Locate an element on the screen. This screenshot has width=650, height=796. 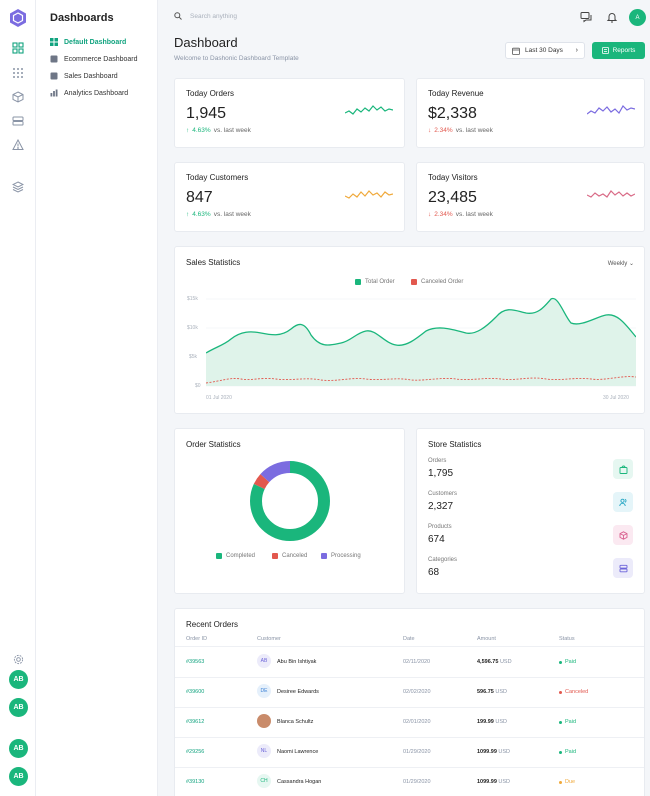
avatar: CH is located at coordinates (264, 781).